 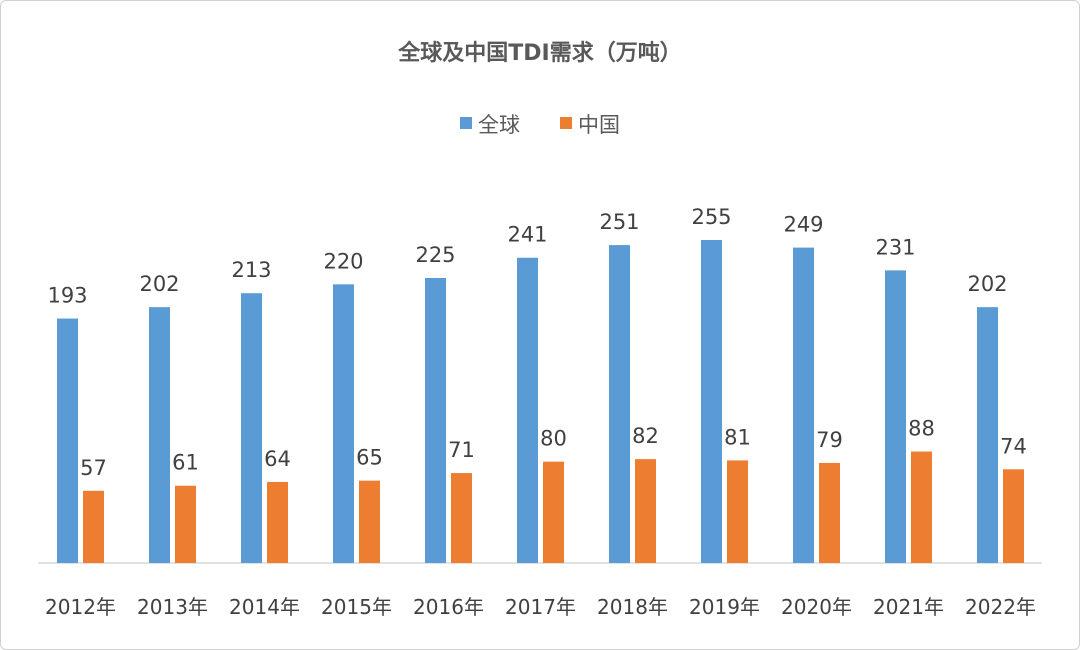 I want to click on bar-china-2016年, so click(x=461, y=518).